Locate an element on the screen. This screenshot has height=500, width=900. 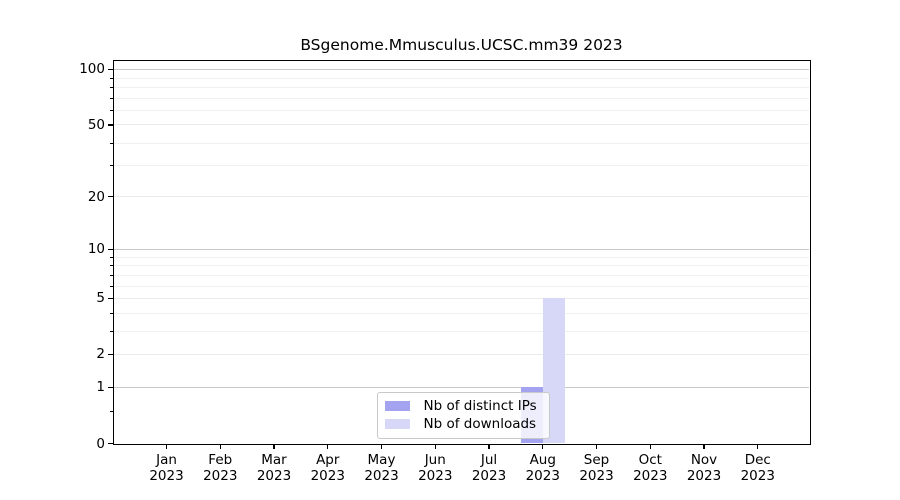
x-tick-label-line: Apr is located at coordinates (328, 459).